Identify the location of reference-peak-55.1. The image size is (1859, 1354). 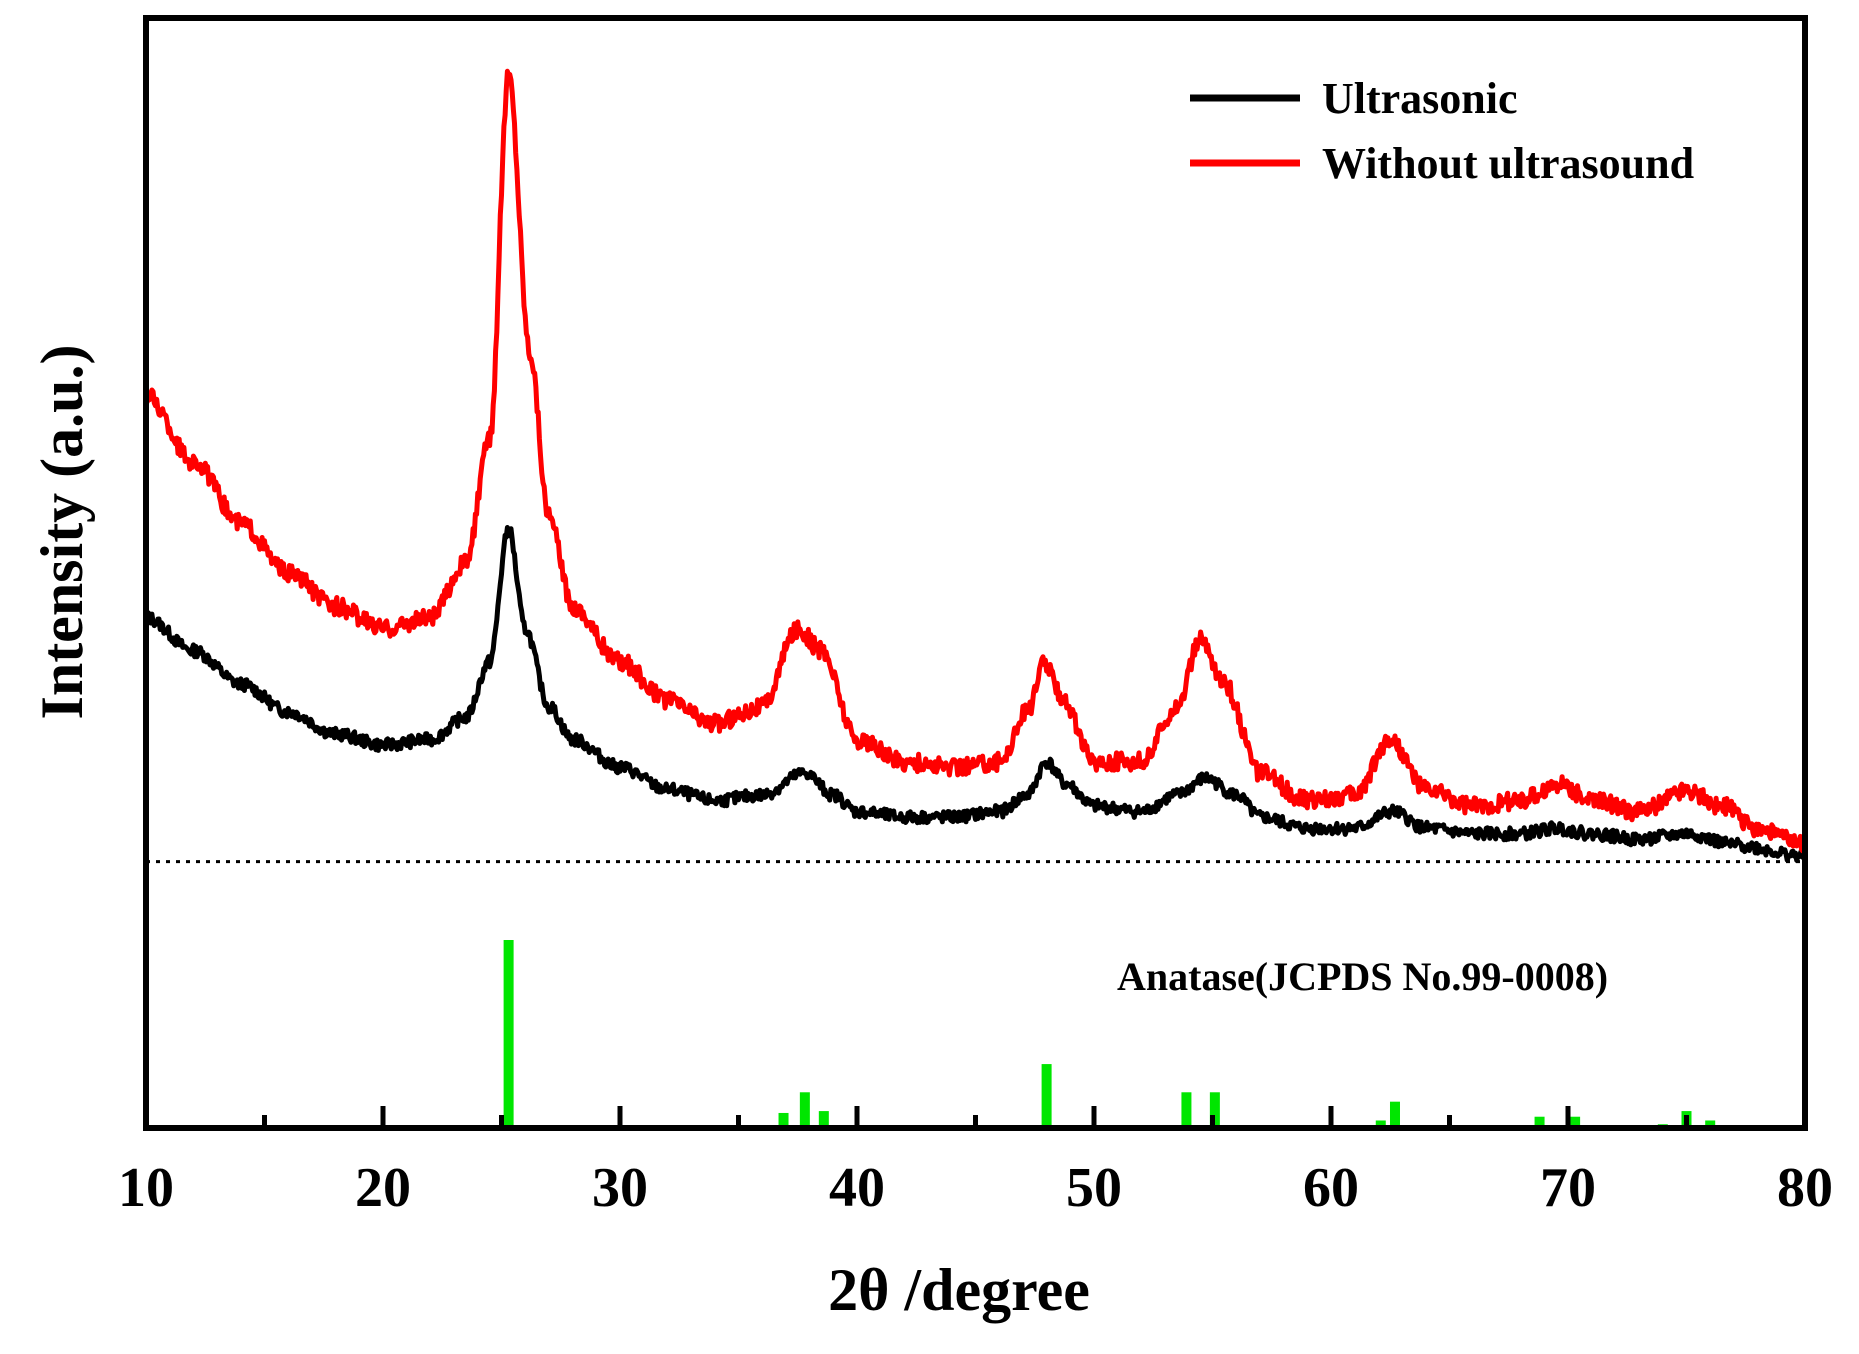
(1214, 1110).